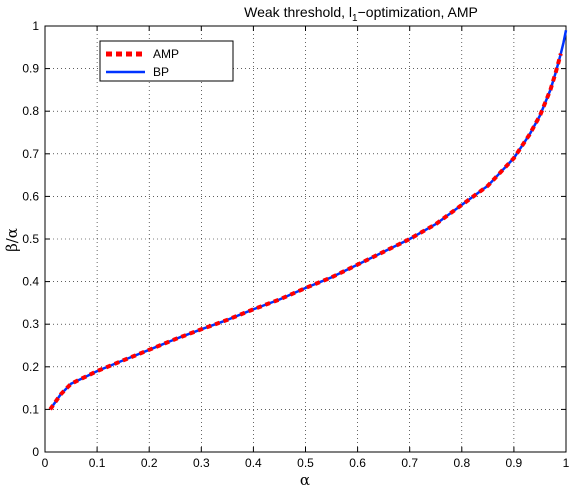  I want to click on y-tick-label: 1, so click(35, 26).